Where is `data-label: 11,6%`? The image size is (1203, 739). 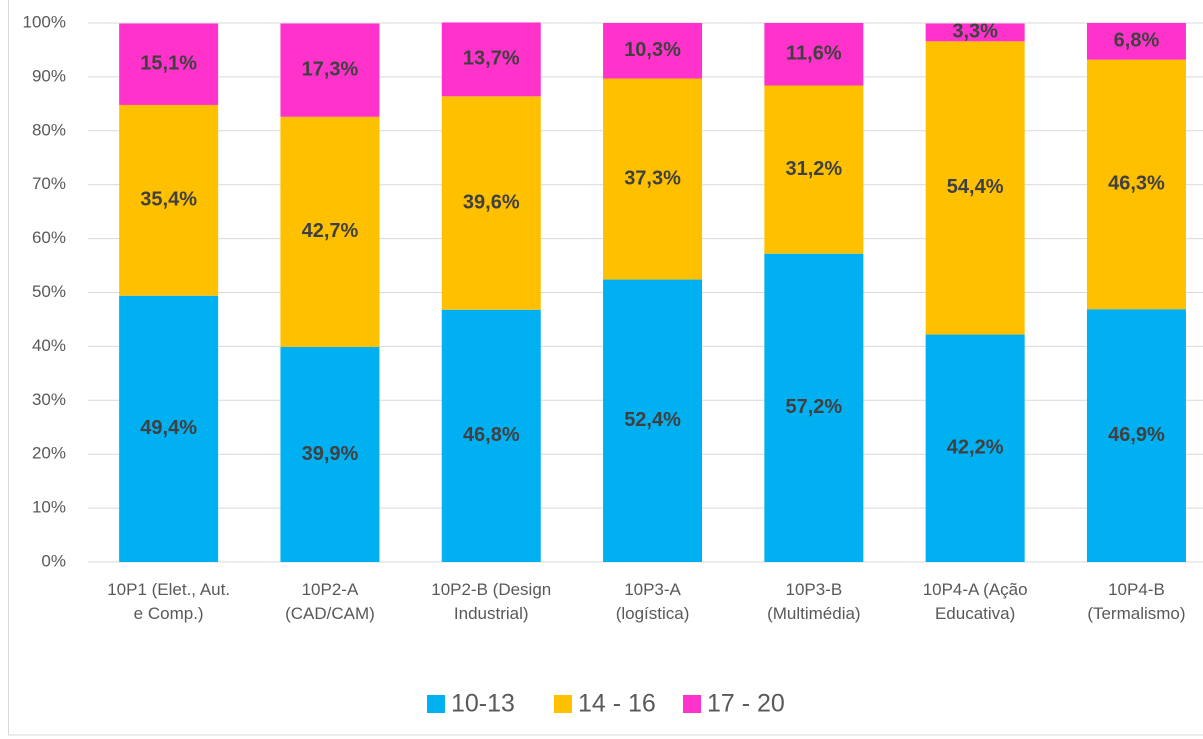 data-label: 11,6% is located at coordinates (814, 54).